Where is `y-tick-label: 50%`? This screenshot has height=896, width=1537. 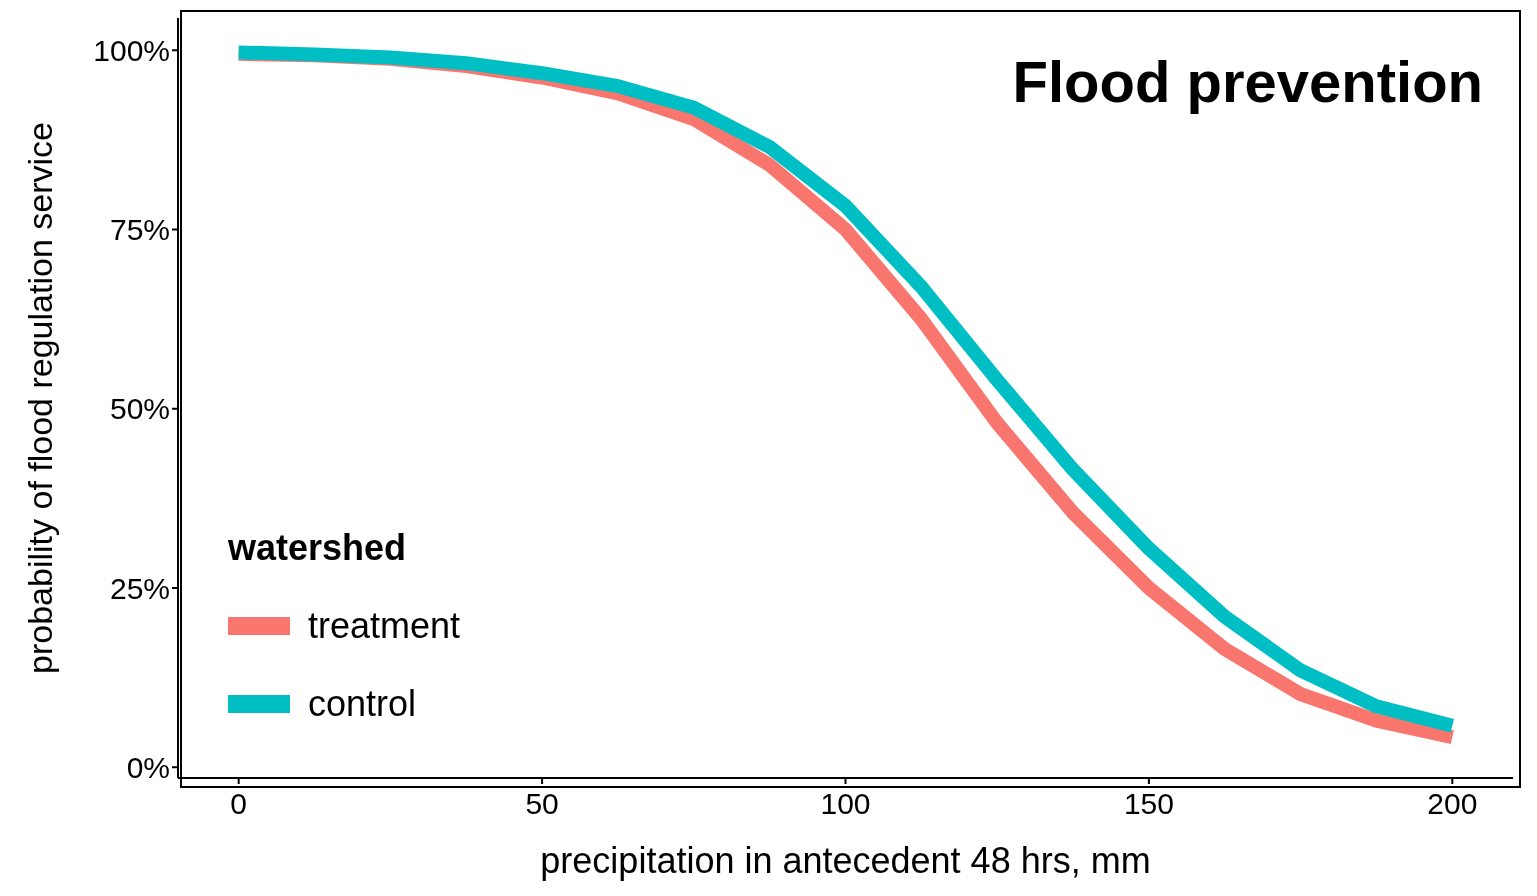 y-tick-label: 50% is located at coordinates (139, 409).